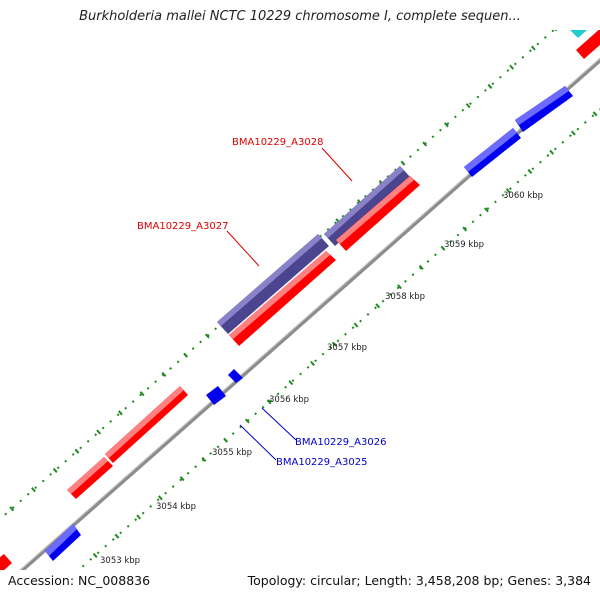  I want to click on tick-label-3058: 3058 kbp, so click(405, 297).